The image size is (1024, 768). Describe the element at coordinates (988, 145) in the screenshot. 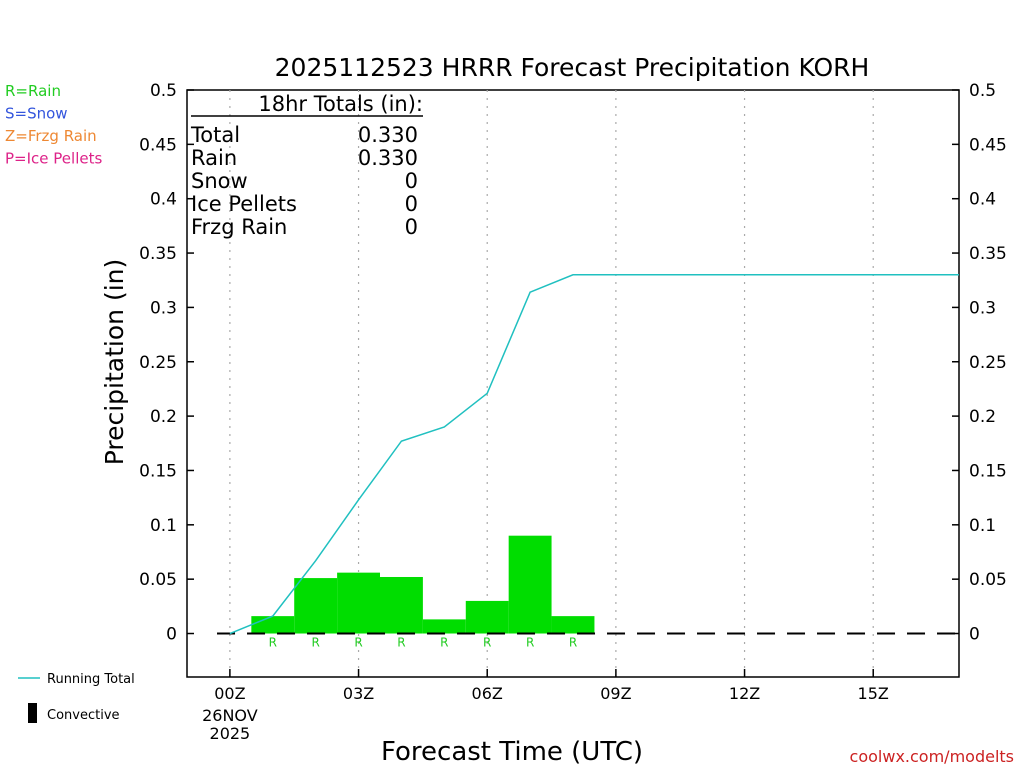

I see `y-tick-label-right: 0.45` at that location.